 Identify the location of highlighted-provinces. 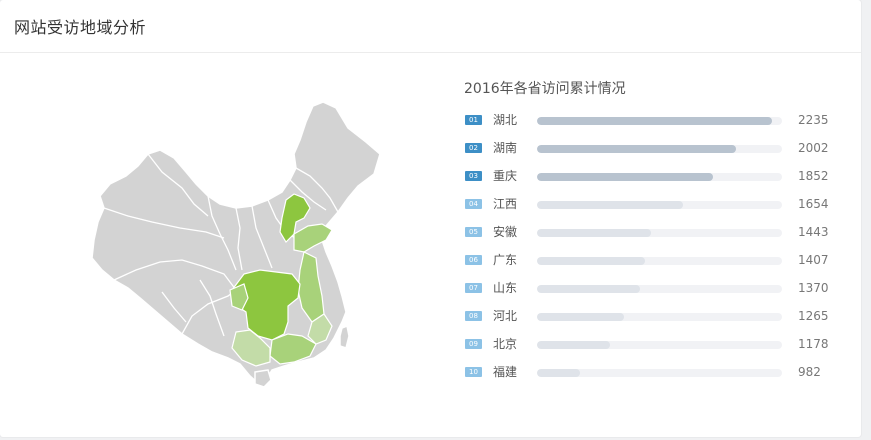
(281, 280).